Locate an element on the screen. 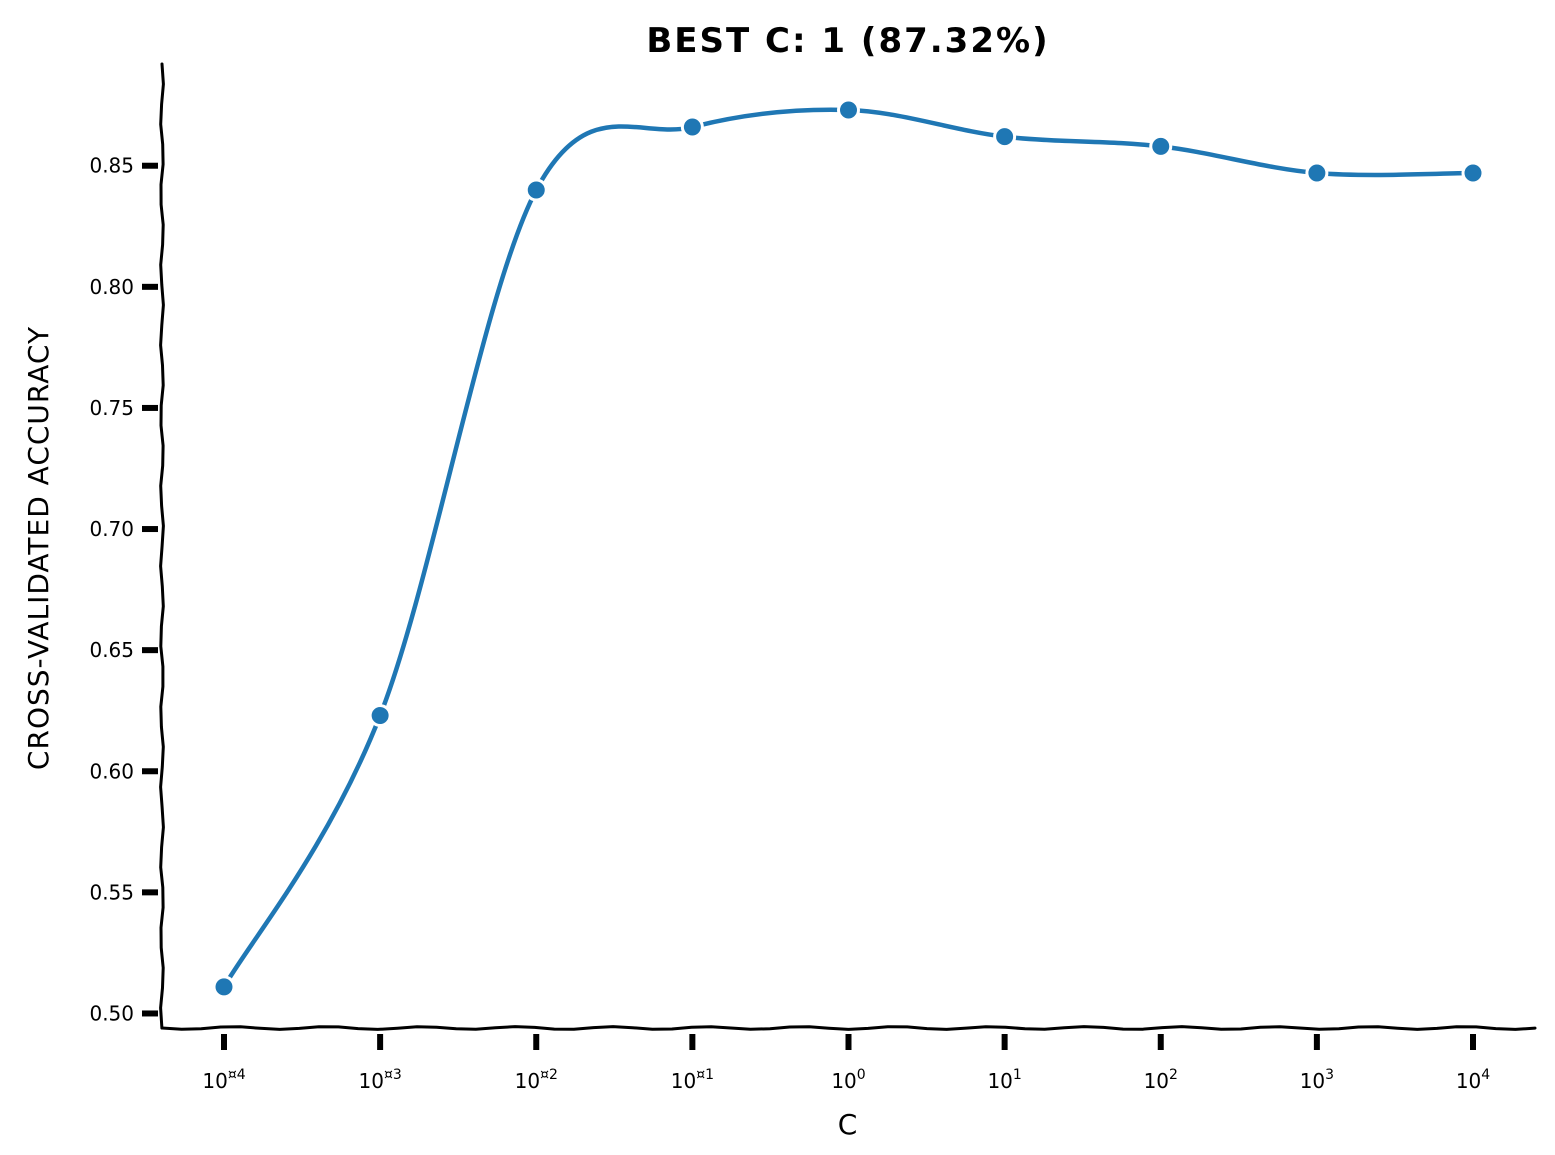 This screenshot has width=1555, height=1155. x-tick-label: 10¤2 is located at coordinates (536, 1080).